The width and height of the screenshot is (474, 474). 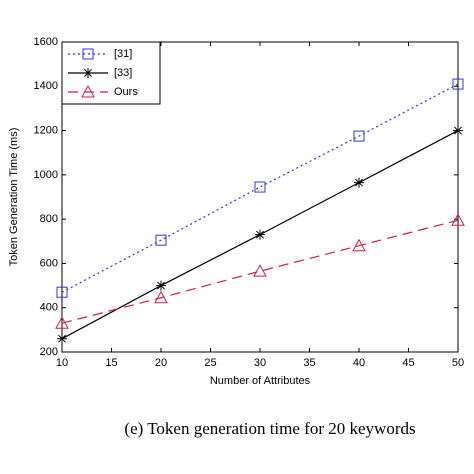 I want to click on y-tick-label: 1200, so click(x=46, y=130).